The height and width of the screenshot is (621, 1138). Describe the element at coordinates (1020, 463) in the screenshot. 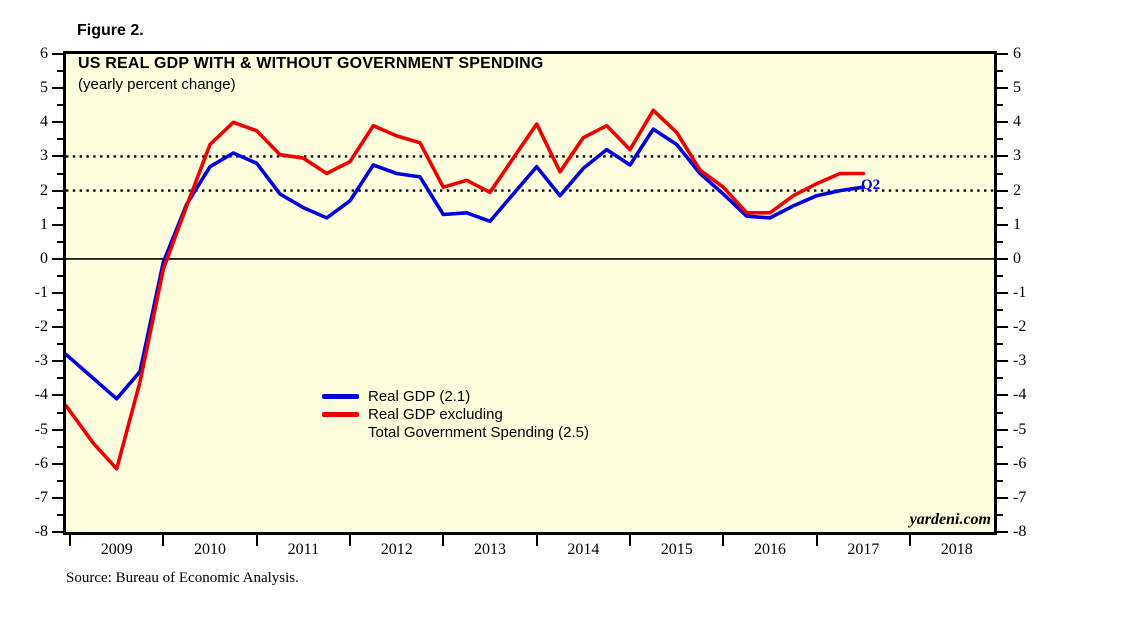

I see `y-axis-label-right: -6` at that location.